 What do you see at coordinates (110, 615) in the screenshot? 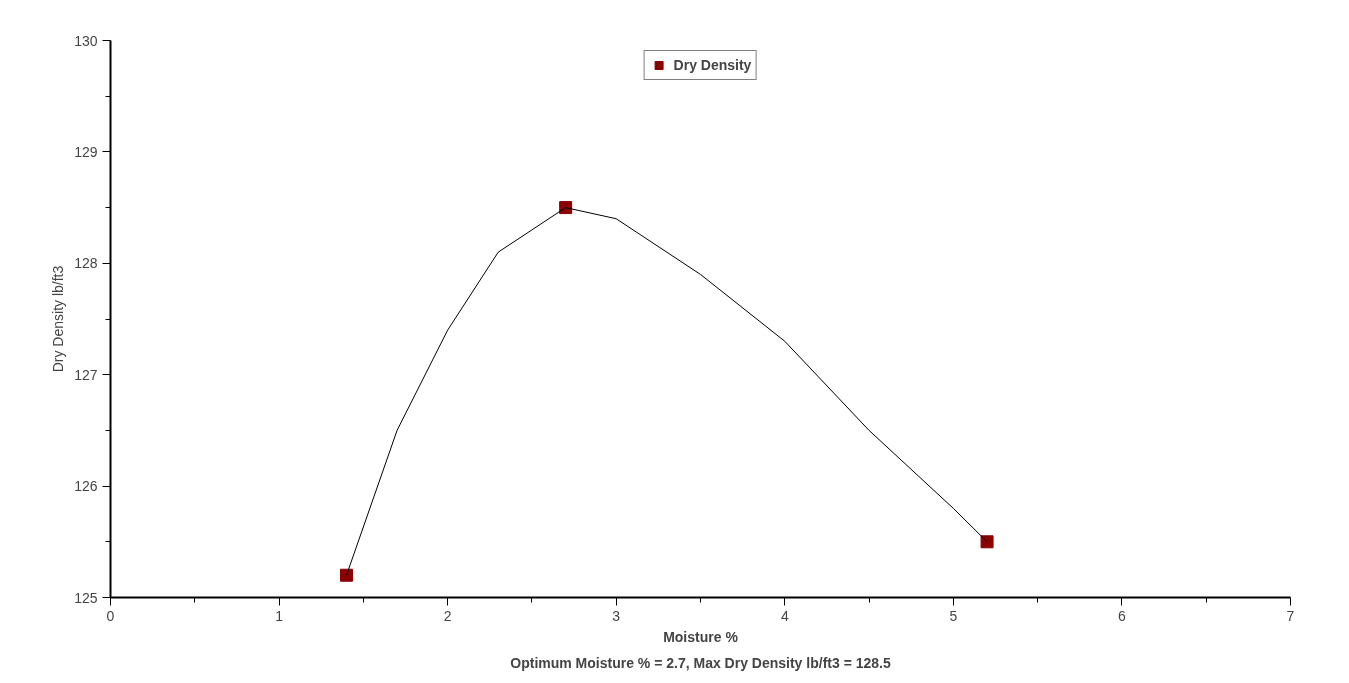
I see `x-tick-label: 0` at bounding box center [110, 615].